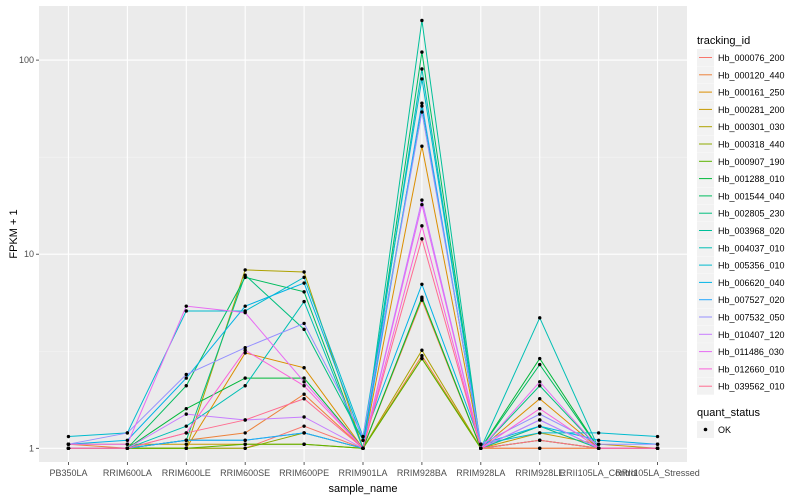 This screenshot has height=500, width=800. Describe the element at coordinates (751, 318) in the screenshot. I see `legend-label: Hb_007532_050` at that location.